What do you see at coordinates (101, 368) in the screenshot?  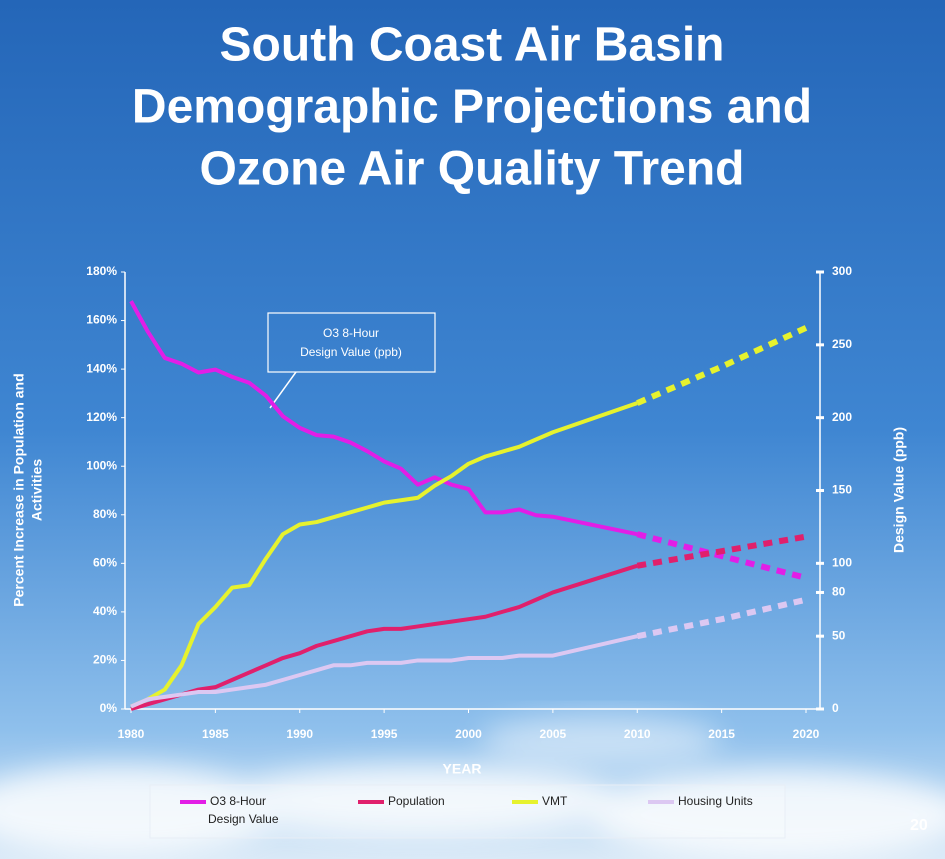 I see `y-tick-label: 140%` at bounding box center [101, 368].